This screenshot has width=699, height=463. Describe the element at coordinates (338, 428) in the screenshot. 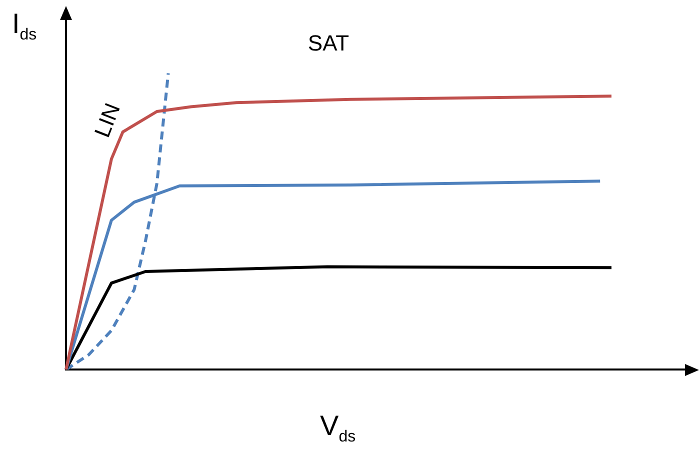

I see `x-axis-title: V$_{ds}$` at that location.